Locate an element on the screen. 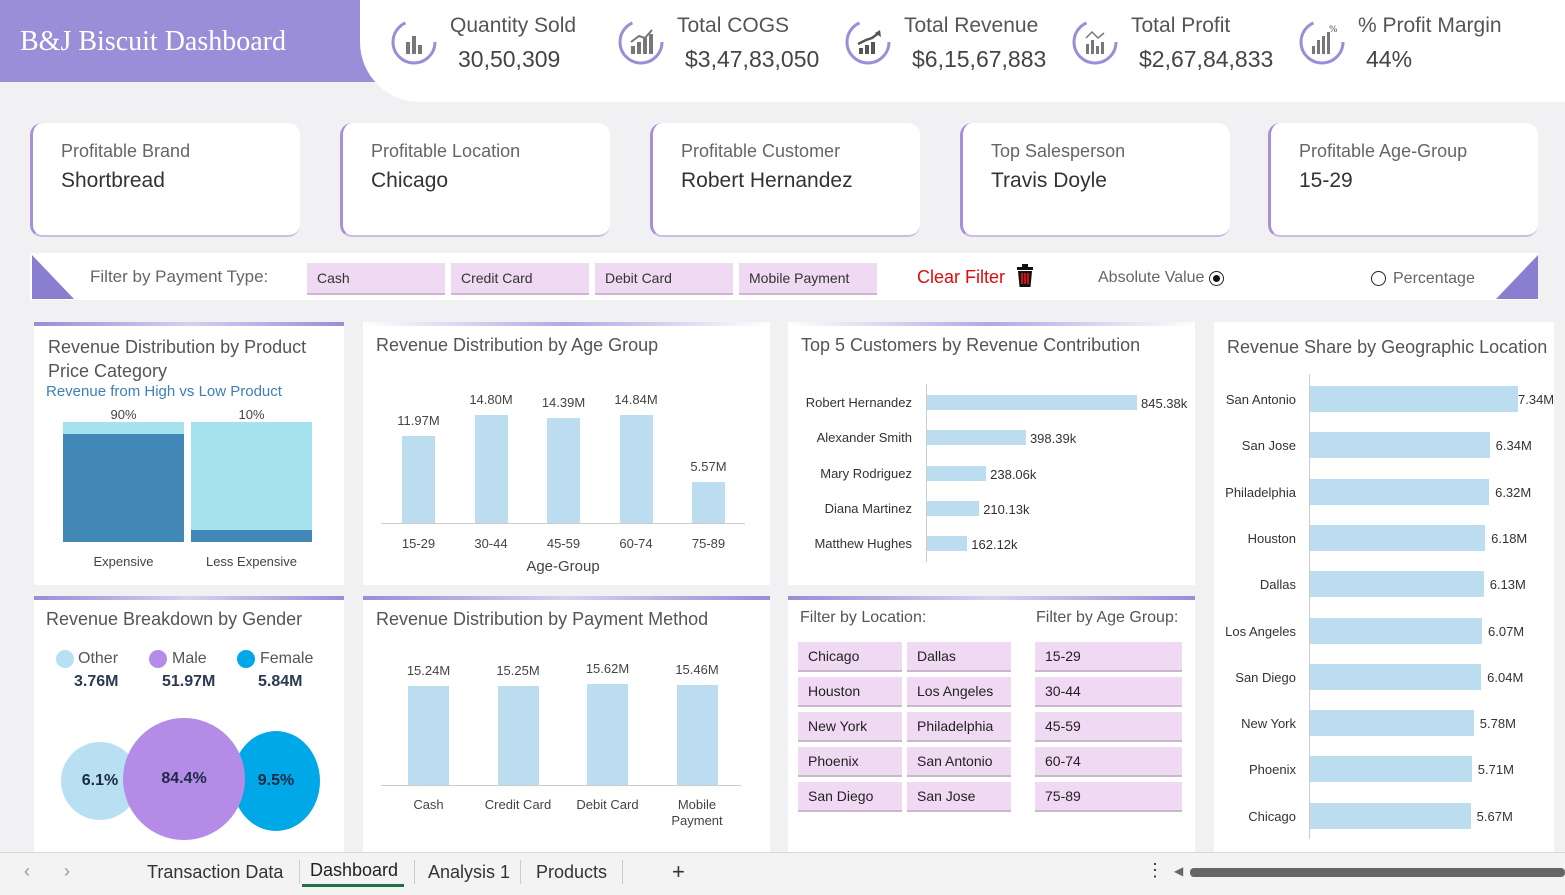  kpi-value: $2,67,84,833 is located at coordinates (1206, 59).